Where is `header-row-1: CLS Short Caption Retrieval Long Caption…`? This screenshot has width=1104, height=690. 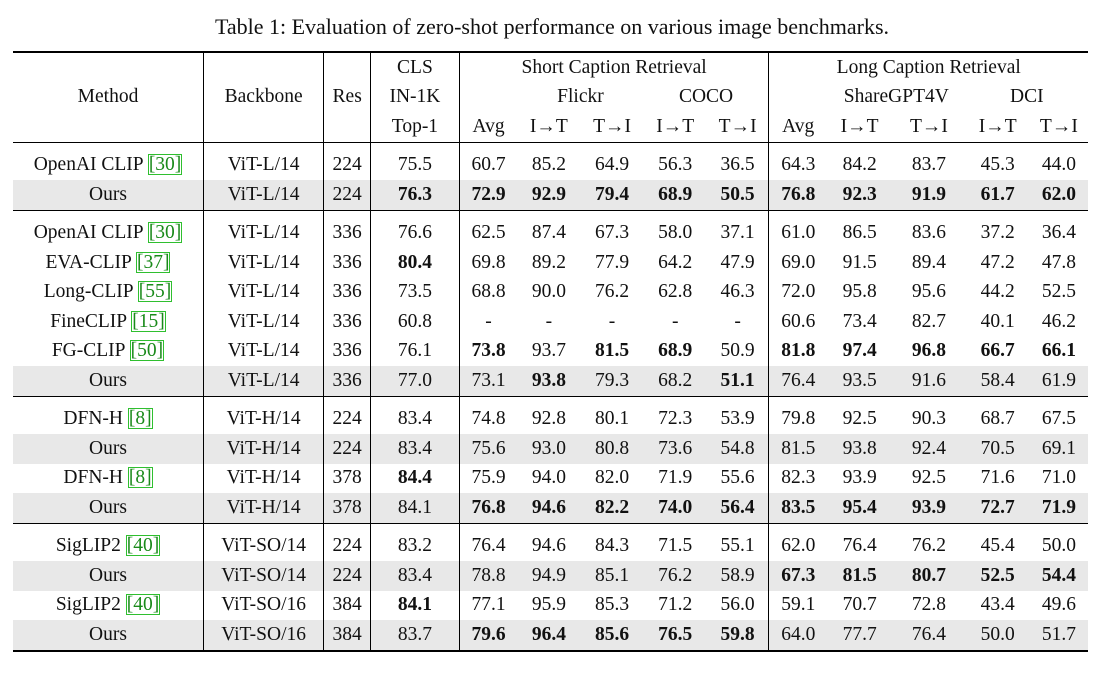
header-row-1: CLS Short Caption Retrieval Long Caption… is located at coordinates (550, 67).